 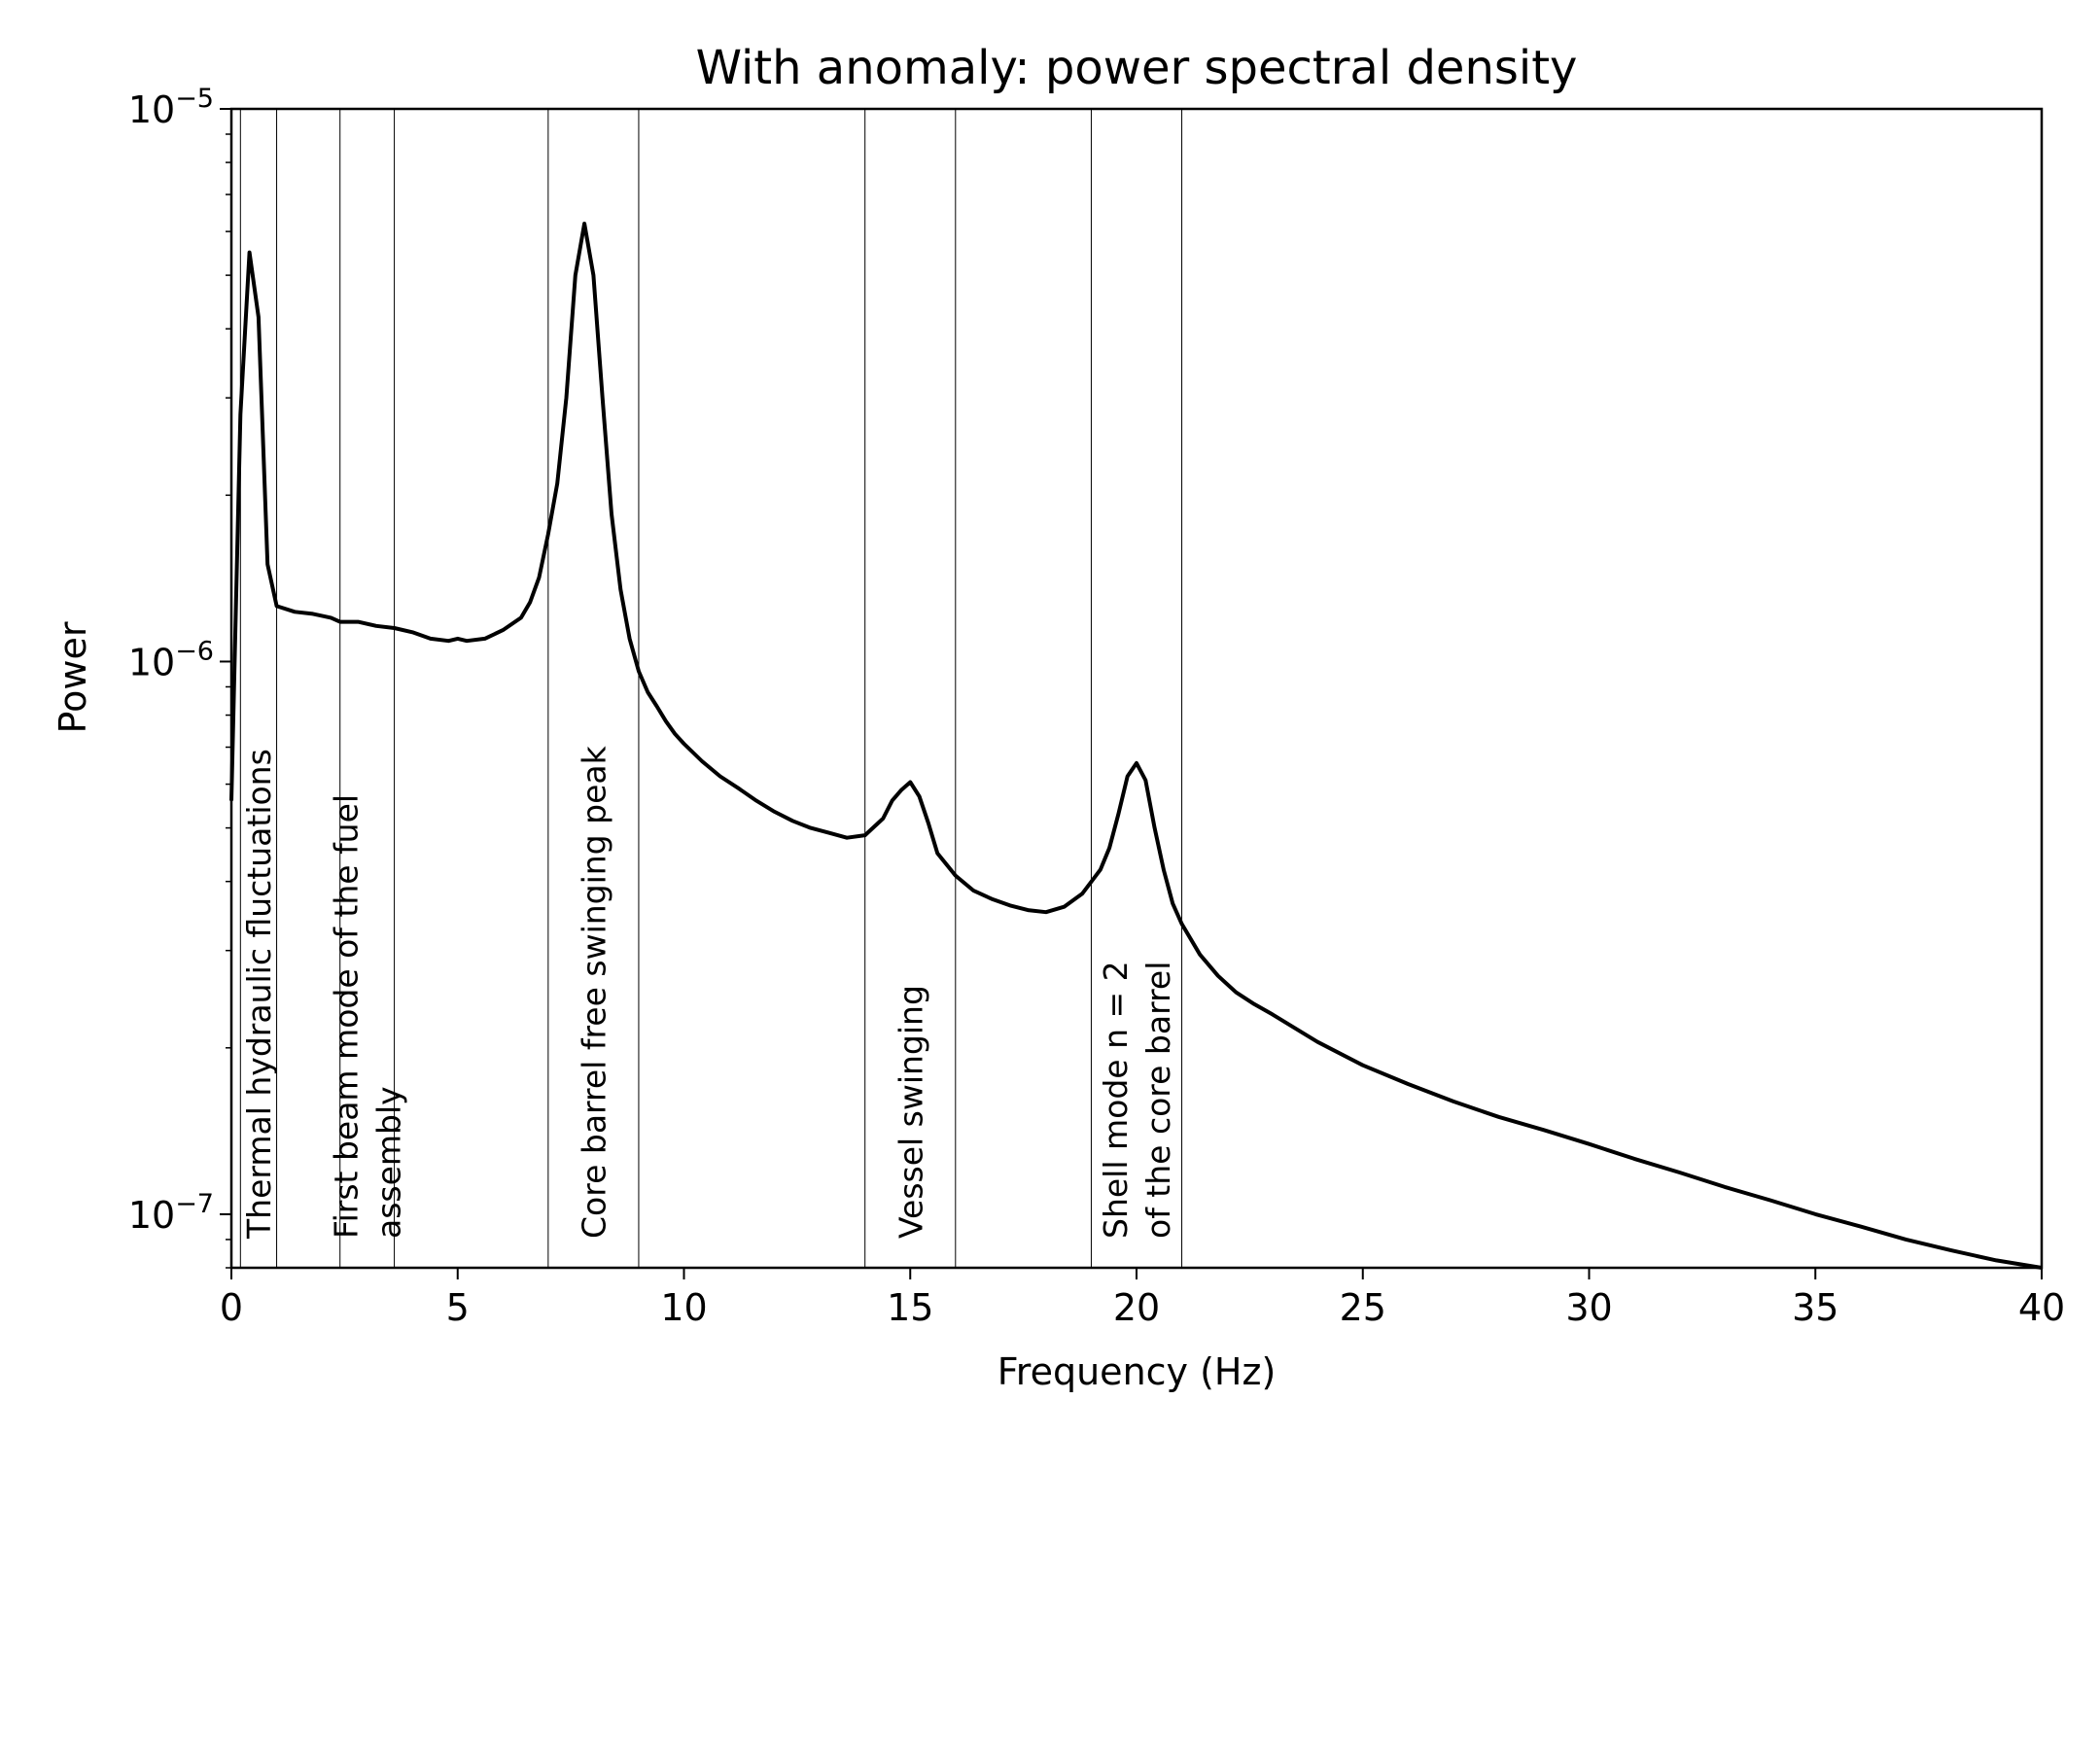 I want to click on y-axis-label: Power, so click(x=73, y=677).